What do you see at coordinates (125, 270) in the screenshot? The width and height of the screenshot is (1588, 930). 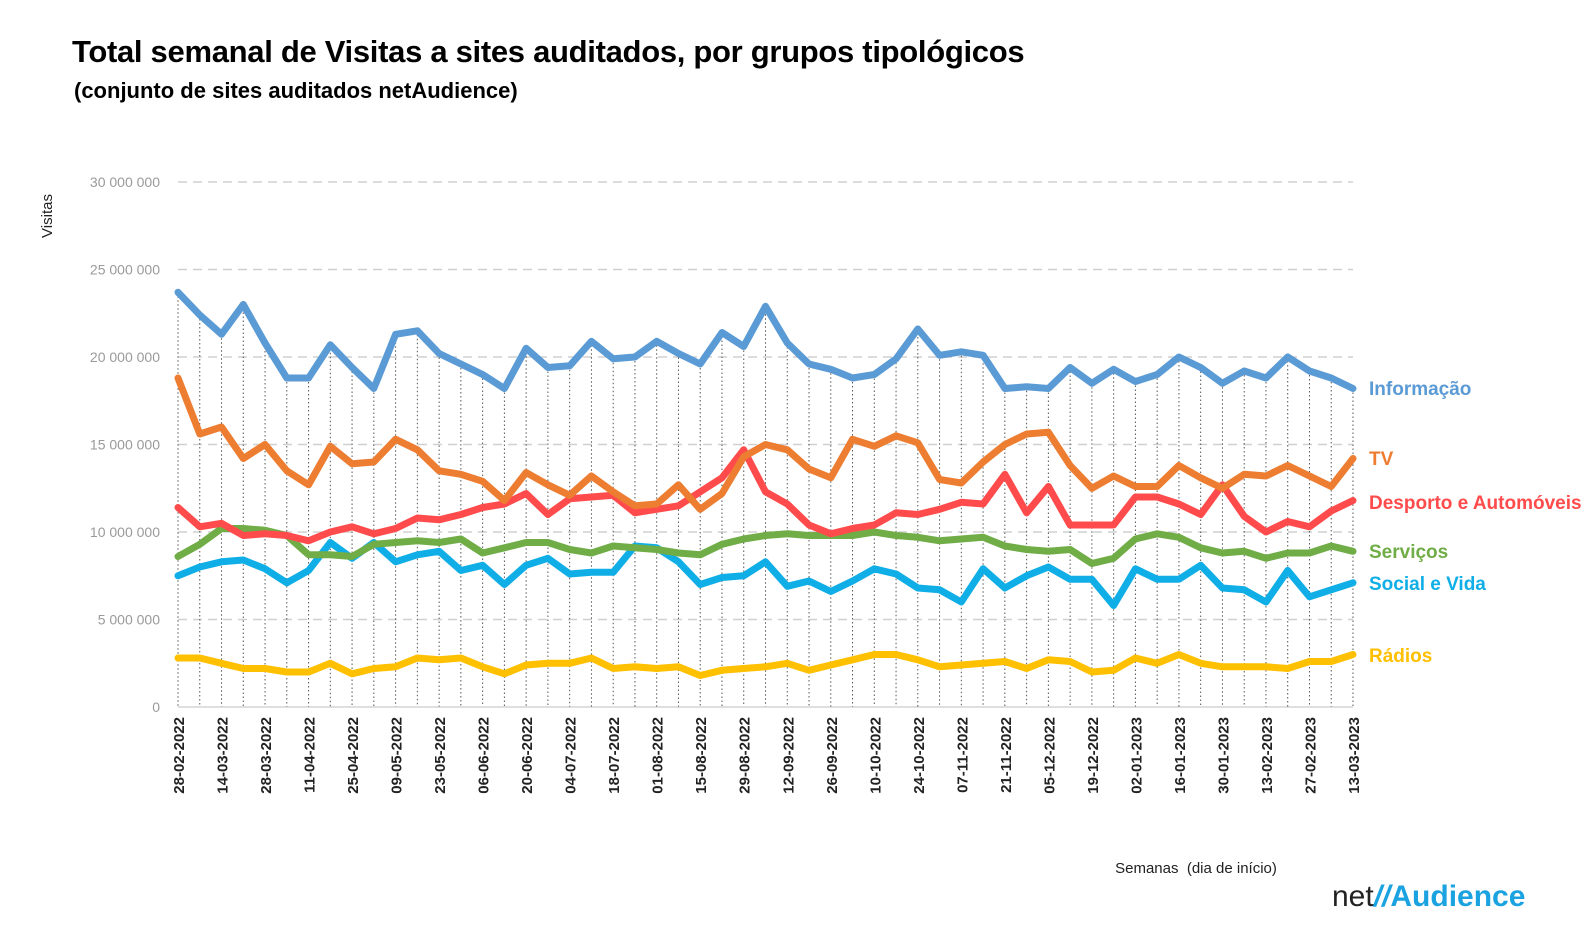 I see `y-tick-label: 25 000 000` at bounding box center [125, 270].